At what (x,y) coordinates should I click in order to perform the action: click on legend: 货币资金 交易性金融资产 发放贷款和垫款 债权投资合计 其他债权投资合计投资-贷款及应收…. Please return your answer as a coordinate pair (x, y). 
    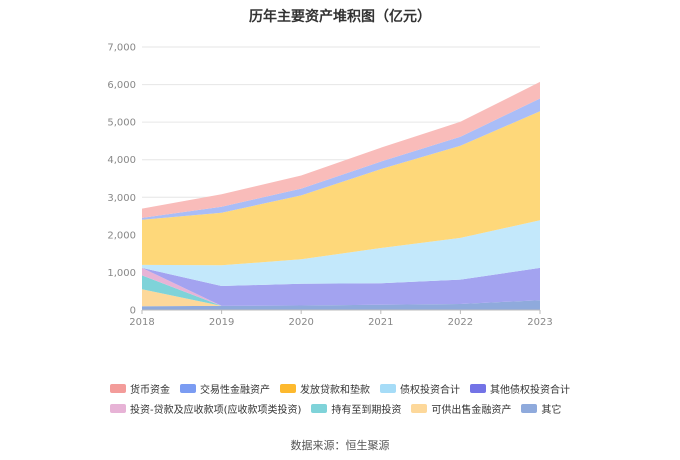
    Looking at the image, I should click on (360, 398).